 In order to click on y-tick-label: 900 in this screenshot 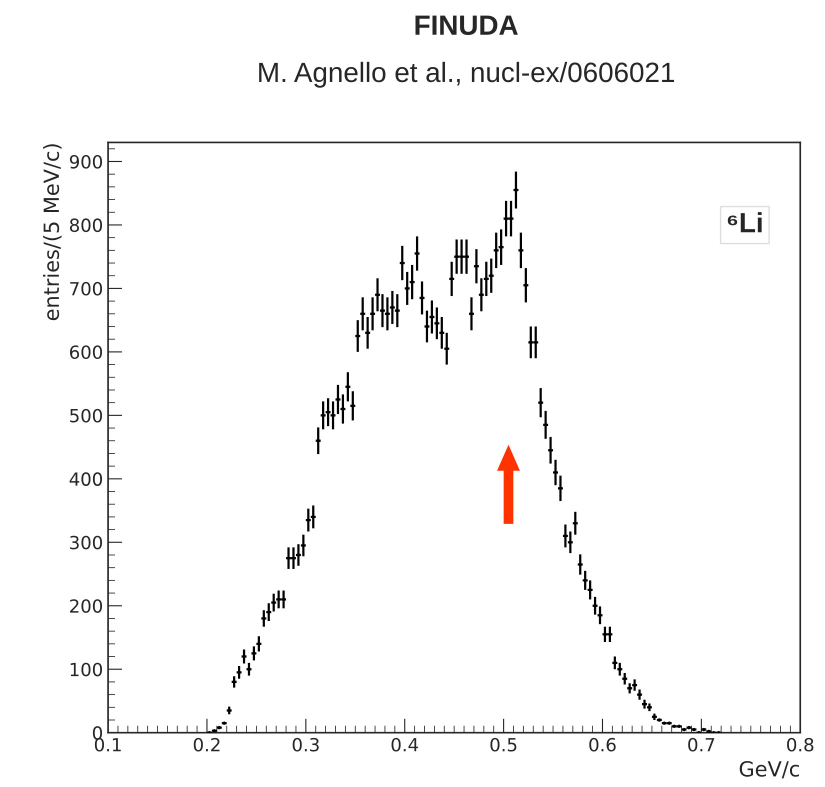, I will do `click(86, 161)`.